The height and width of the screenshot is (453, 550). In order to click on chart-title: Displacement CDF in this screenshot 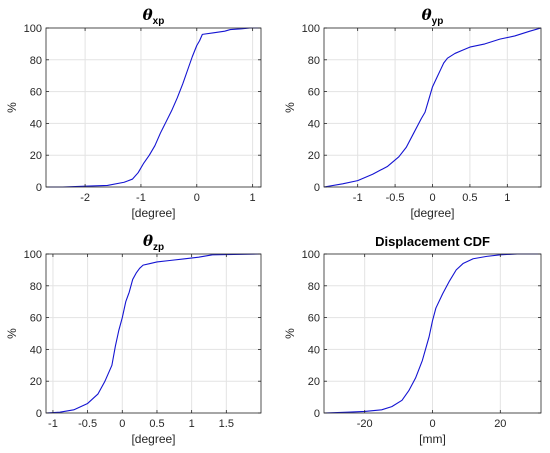, I will do `click(432, 241)`.